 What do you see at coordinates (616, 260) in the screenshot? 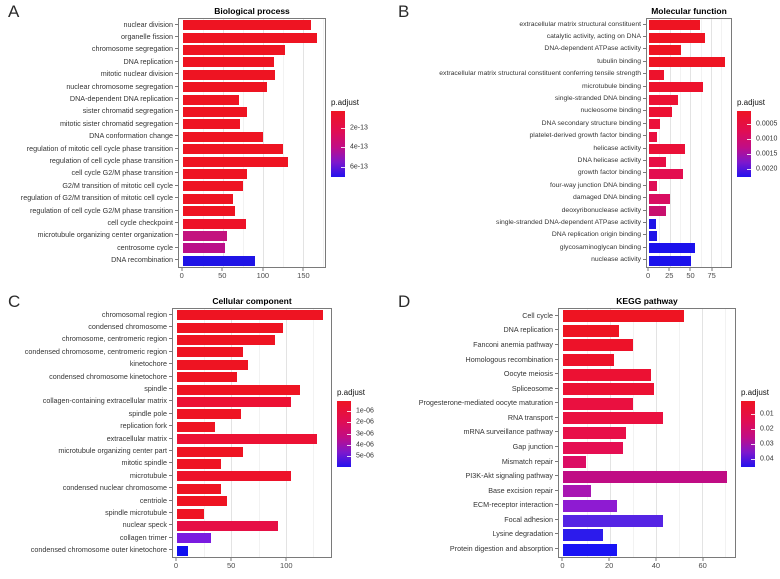
I see `category-label-text: nuclease activity` at bounding box center [616, 260].